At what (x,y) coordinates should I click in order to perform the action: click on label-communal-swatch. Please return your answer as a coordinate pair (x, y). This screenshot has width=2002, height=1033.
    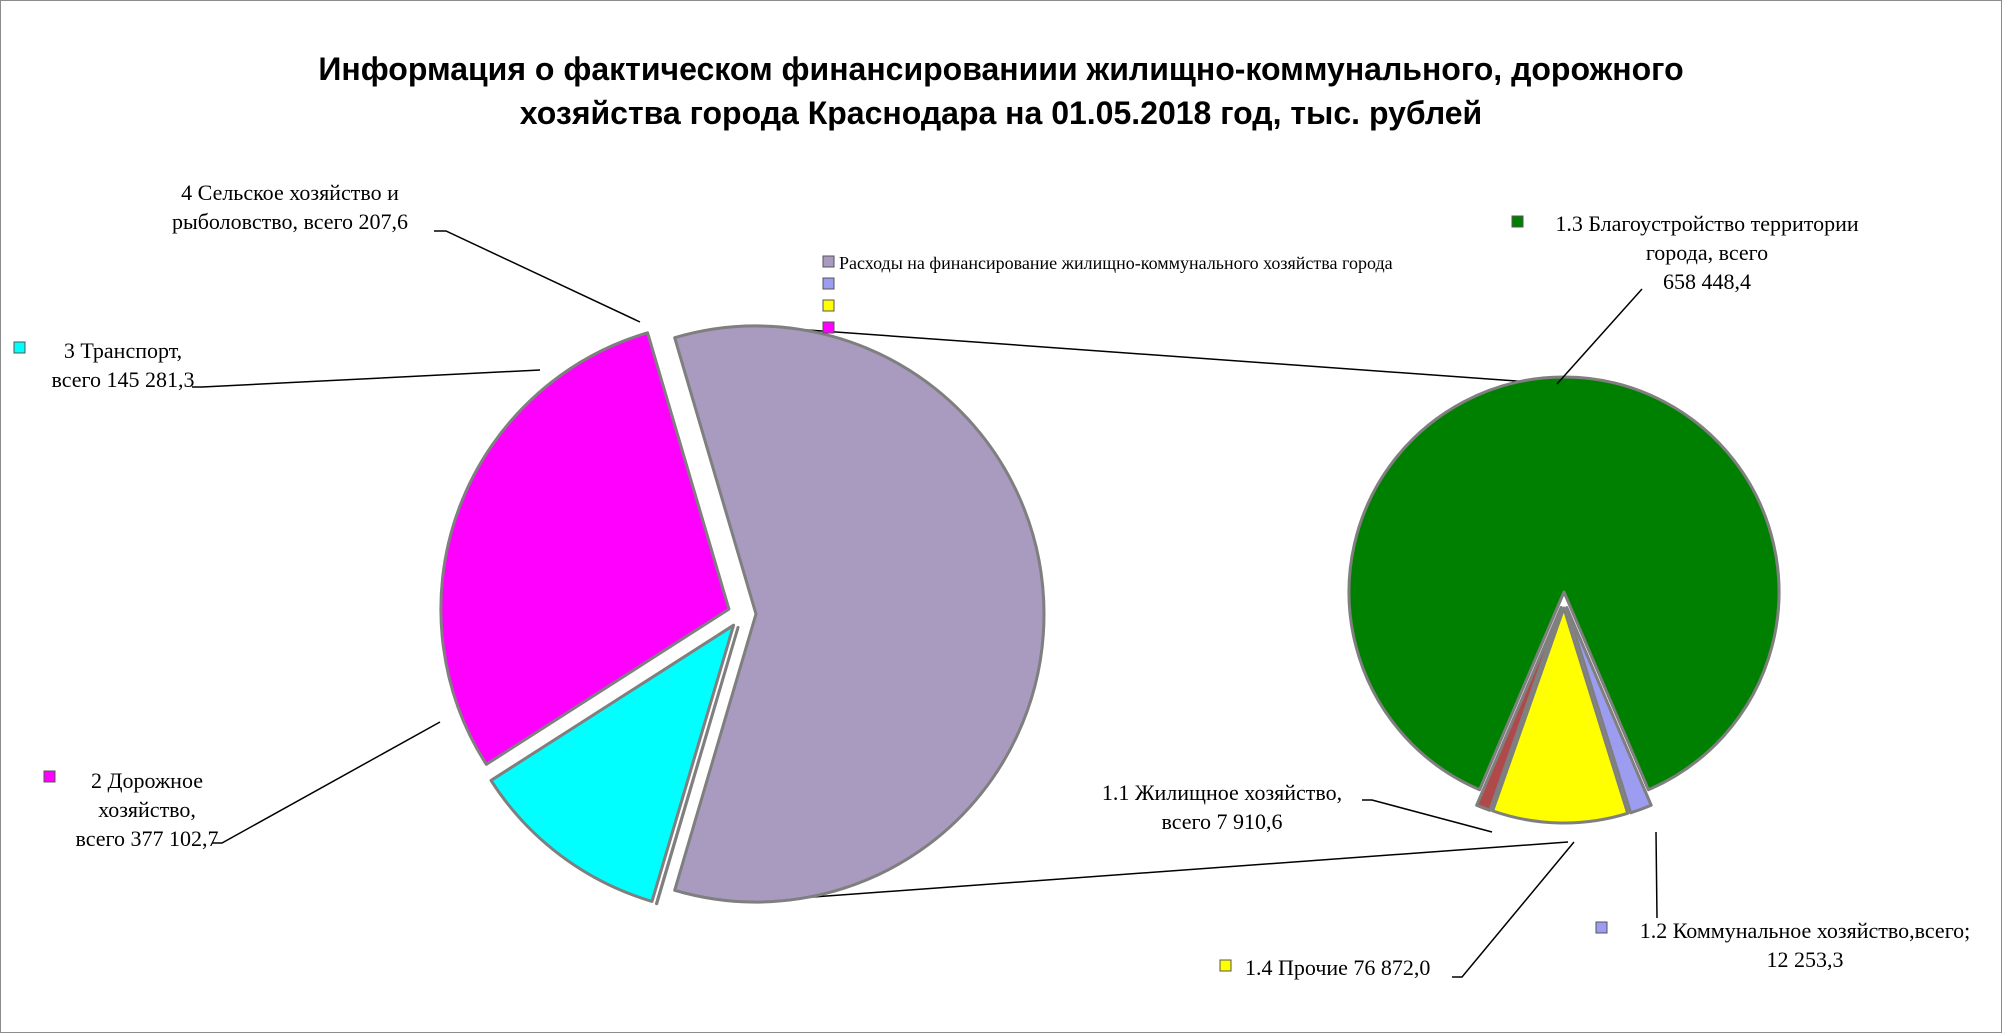
    Looking at the image, I should click on (1601, 927).